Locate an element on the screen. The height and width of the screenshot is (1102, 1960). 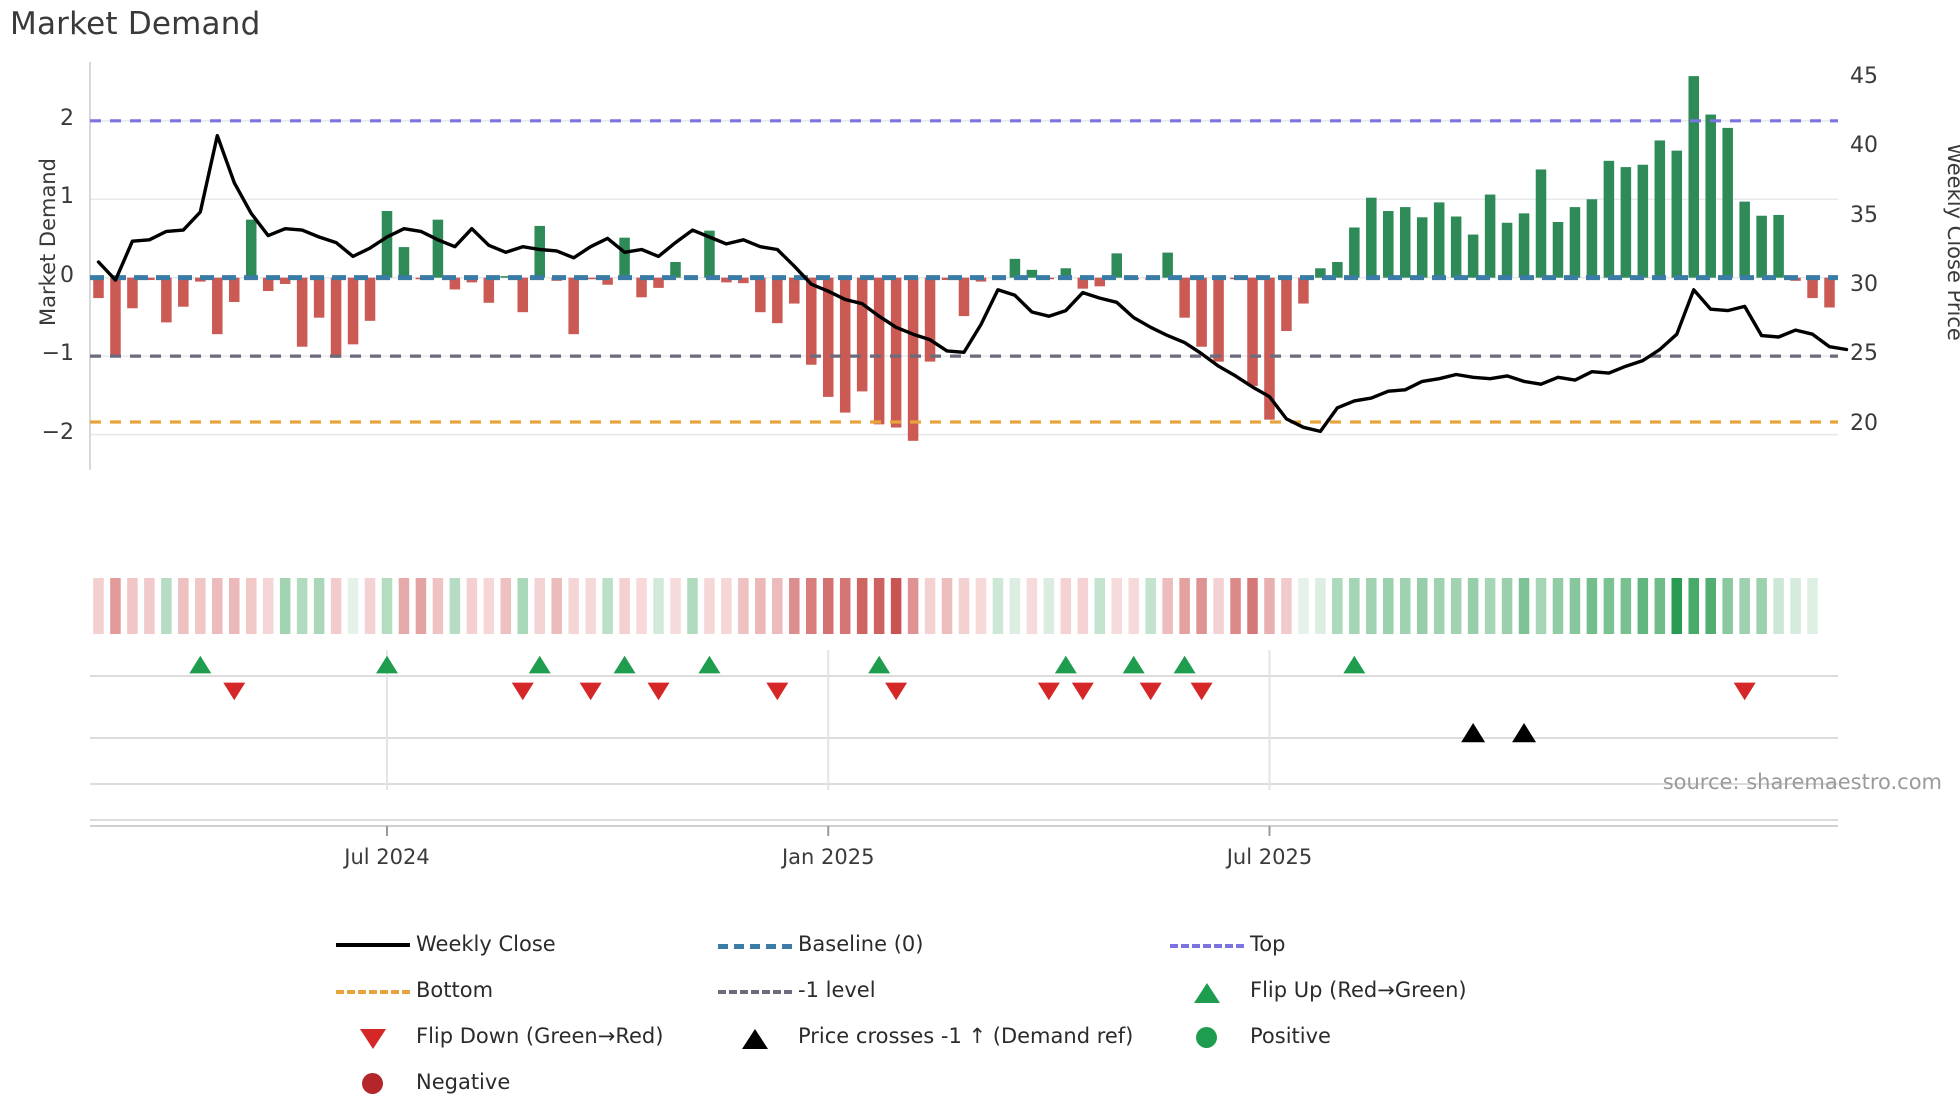
legend-line-icon is located at coordinates (373, 944).